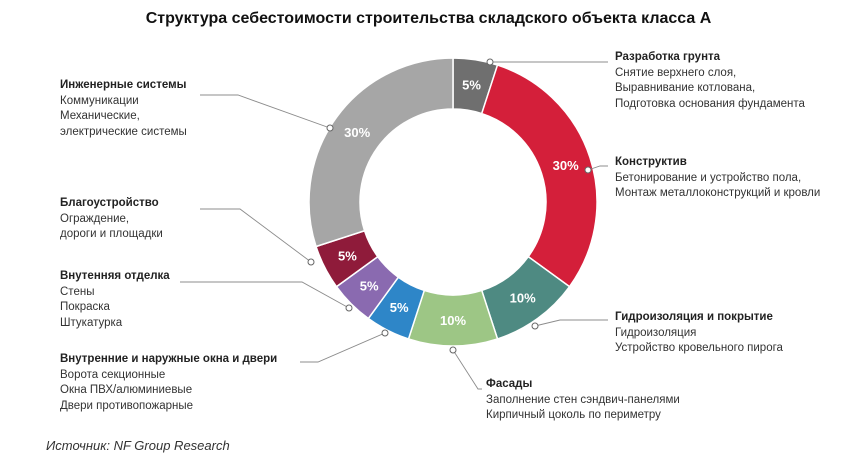  Describe the element at coordinates (113, 374) in the screenshot. I see `label-detail: Ворота секционные` at that location.